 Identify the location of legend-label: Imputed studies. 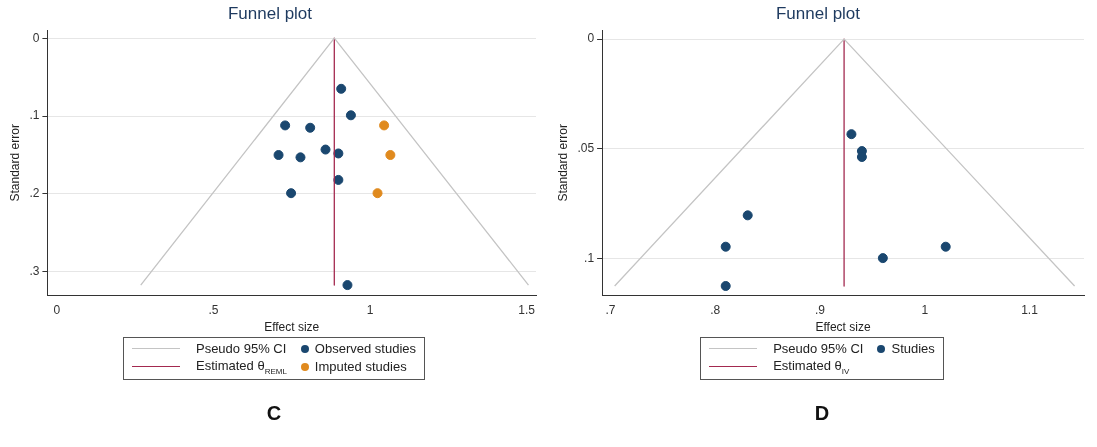
(360, 367).